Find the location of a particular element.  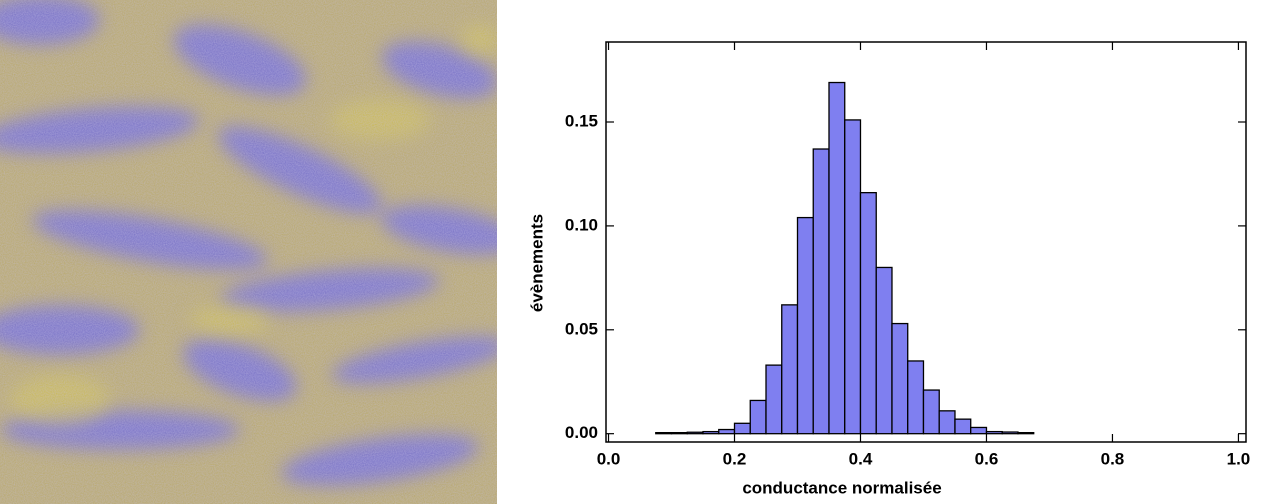

x-tick-label: 0.0 is located at coordinates (609, 458).